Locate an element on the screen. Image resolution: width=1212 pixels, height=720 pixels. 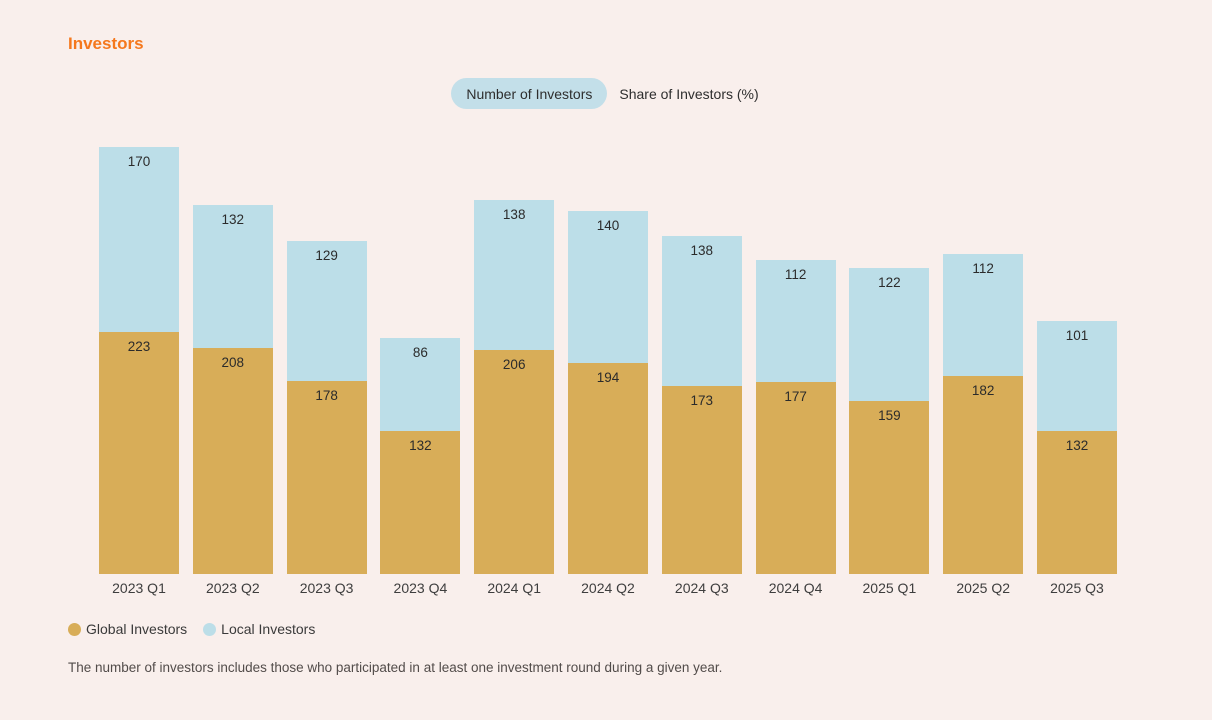
bar-value-label: 122 is located at coordinates (889, 282).